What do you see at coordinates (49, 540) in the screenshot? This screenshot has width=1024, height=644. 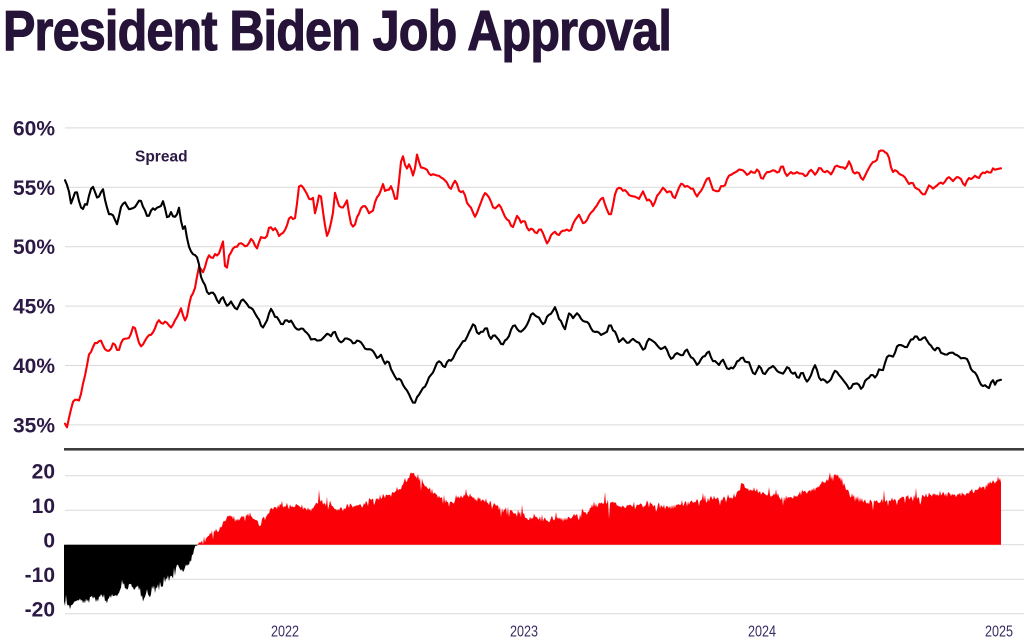 I see `svg-text: 0` at bounding box center [49, 540].